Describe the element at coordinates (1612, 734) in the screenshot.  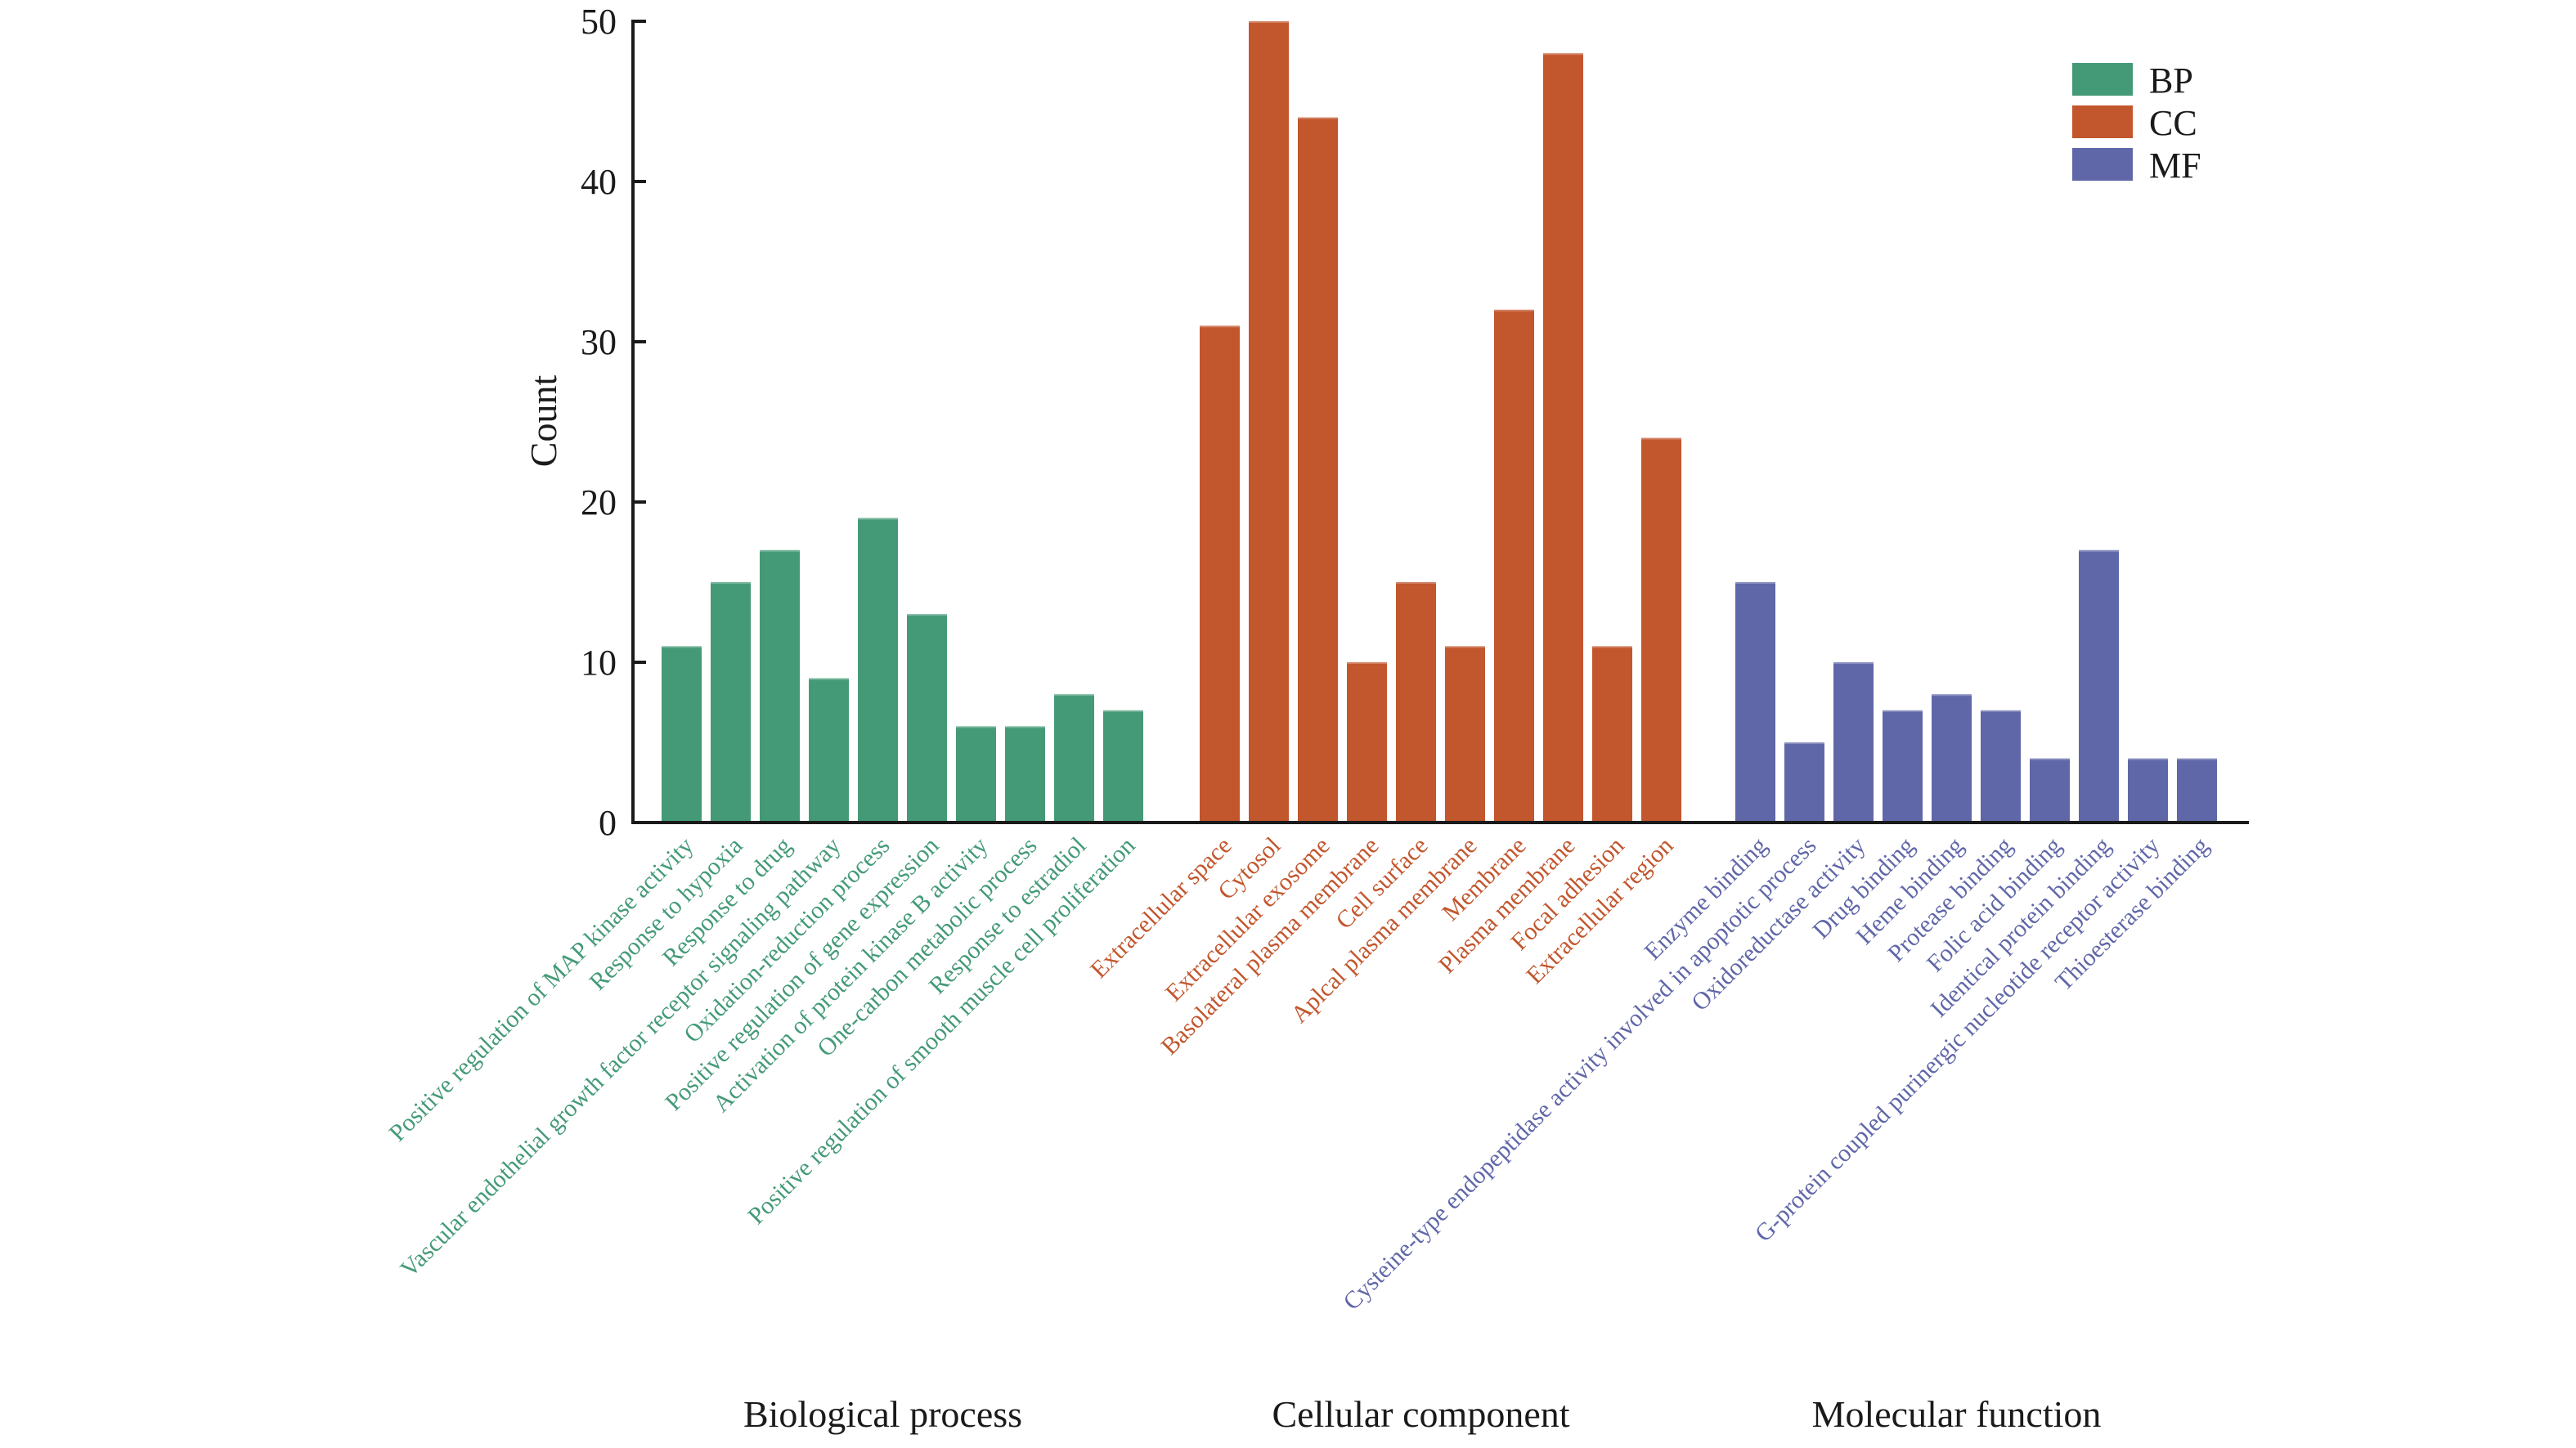
I see `bar-cc-focal-adhesion` at that location.